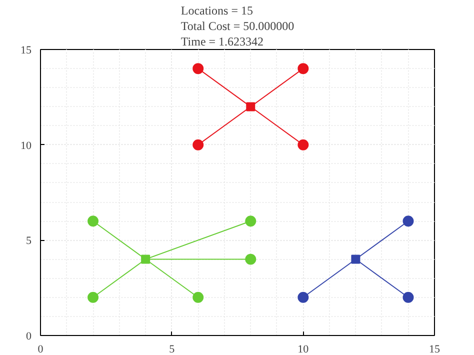 The width and height of the screenshot is (474, 355). Describe the element at coordinates (29, 241) in the screenshot. I see `y-tick-label: 5` at that location.